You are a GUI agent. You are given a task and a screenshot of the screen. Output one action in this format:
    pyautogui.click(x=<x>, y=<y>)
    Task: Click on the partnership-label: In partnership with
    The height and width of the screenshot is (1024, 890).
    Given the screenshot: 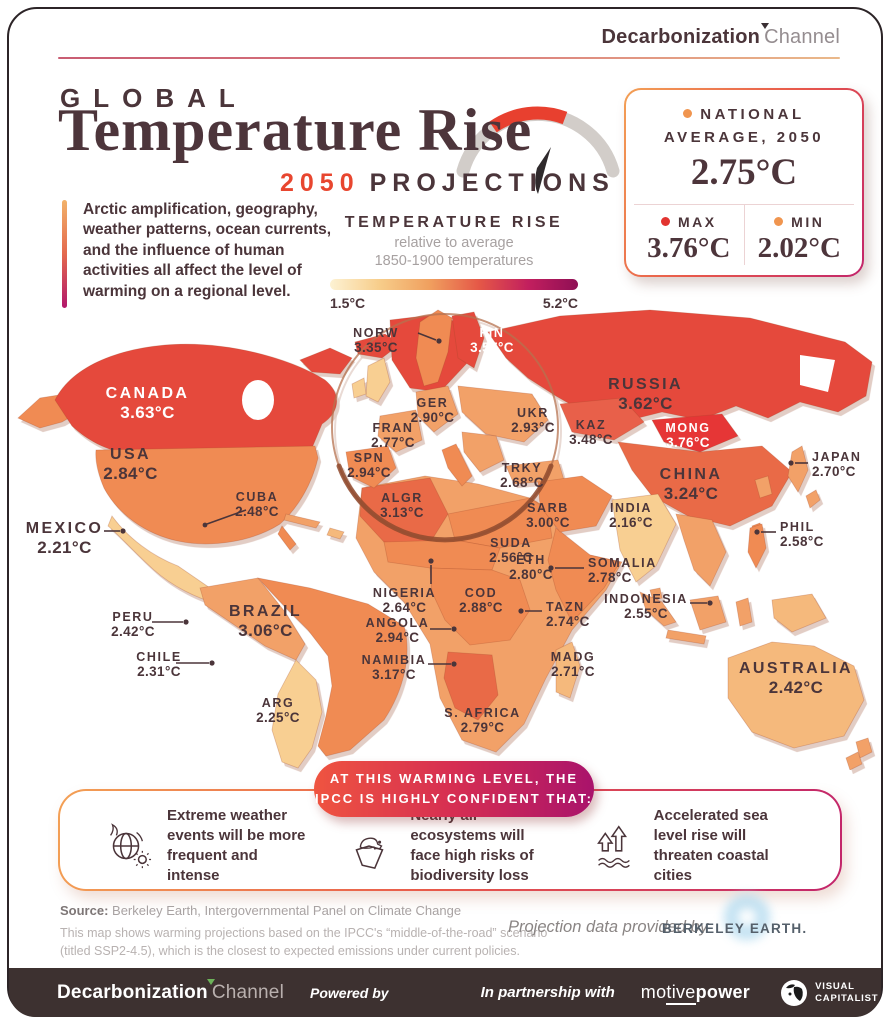 What is the action you would take?
    pyautogui.click(x=547, y=992)
    